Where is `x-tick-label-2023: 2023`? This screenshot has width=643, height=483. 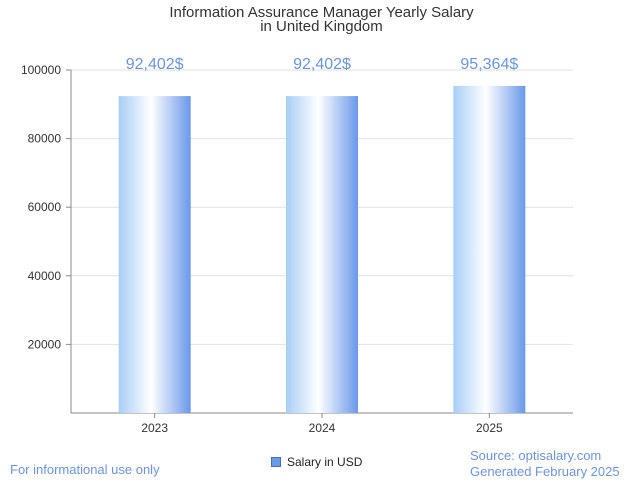
x-tick-label-2023: 2023 is located at coordinates (154, 428).